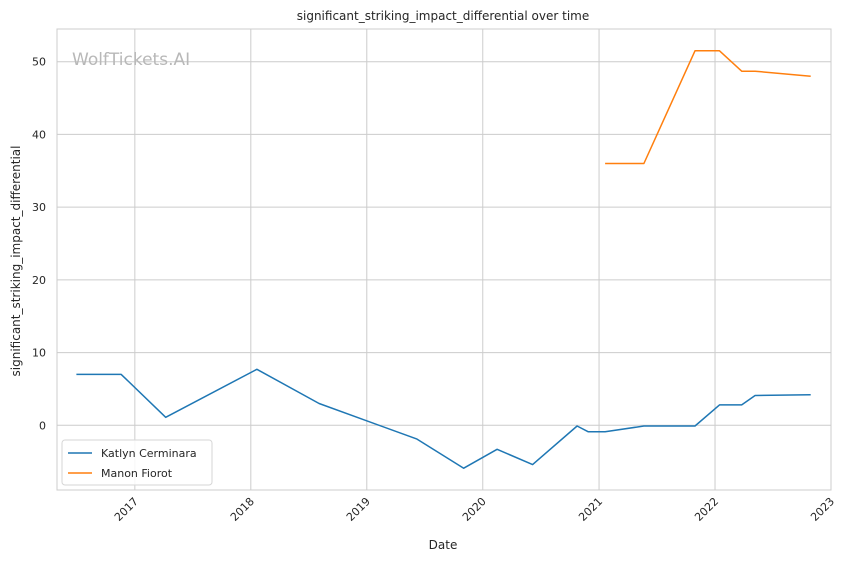 This screenshot has width=843, height=561. Describe the element at coordinates (39, 134) in the screenshot. I see `y-tick-label: 40` at that location.